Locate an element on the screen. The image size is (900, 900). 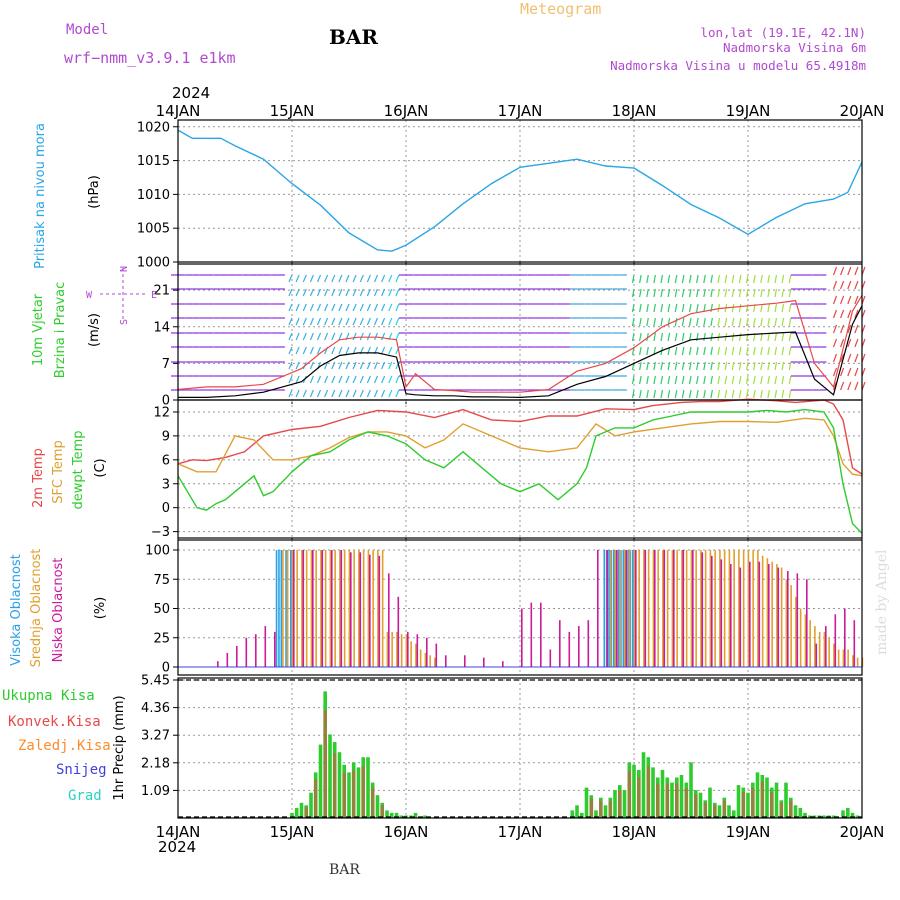
pressure-unit: (hPa) is located at coordinates (94, 192).